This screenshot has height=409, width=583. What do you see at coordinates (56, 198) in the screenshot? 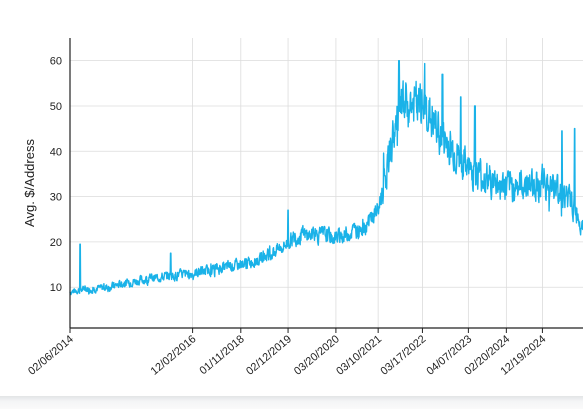
I see `y-tick-label: 30` at bounding box center [56, 198].